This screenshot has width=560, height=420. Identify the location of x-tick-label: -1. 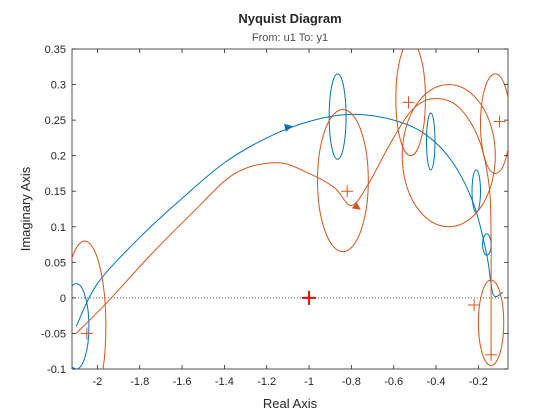
(309, 382).